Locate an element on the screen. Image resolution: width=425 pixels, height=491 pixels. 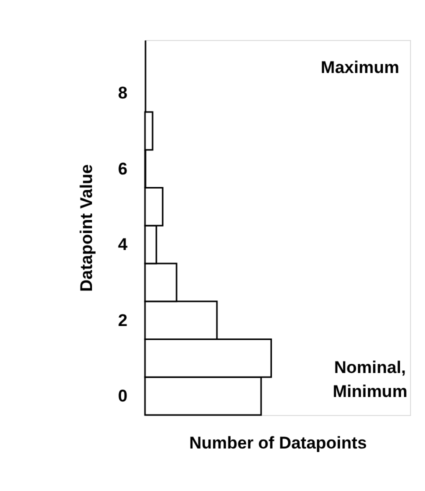
text: Maximum is located at coordinates (360, 67).